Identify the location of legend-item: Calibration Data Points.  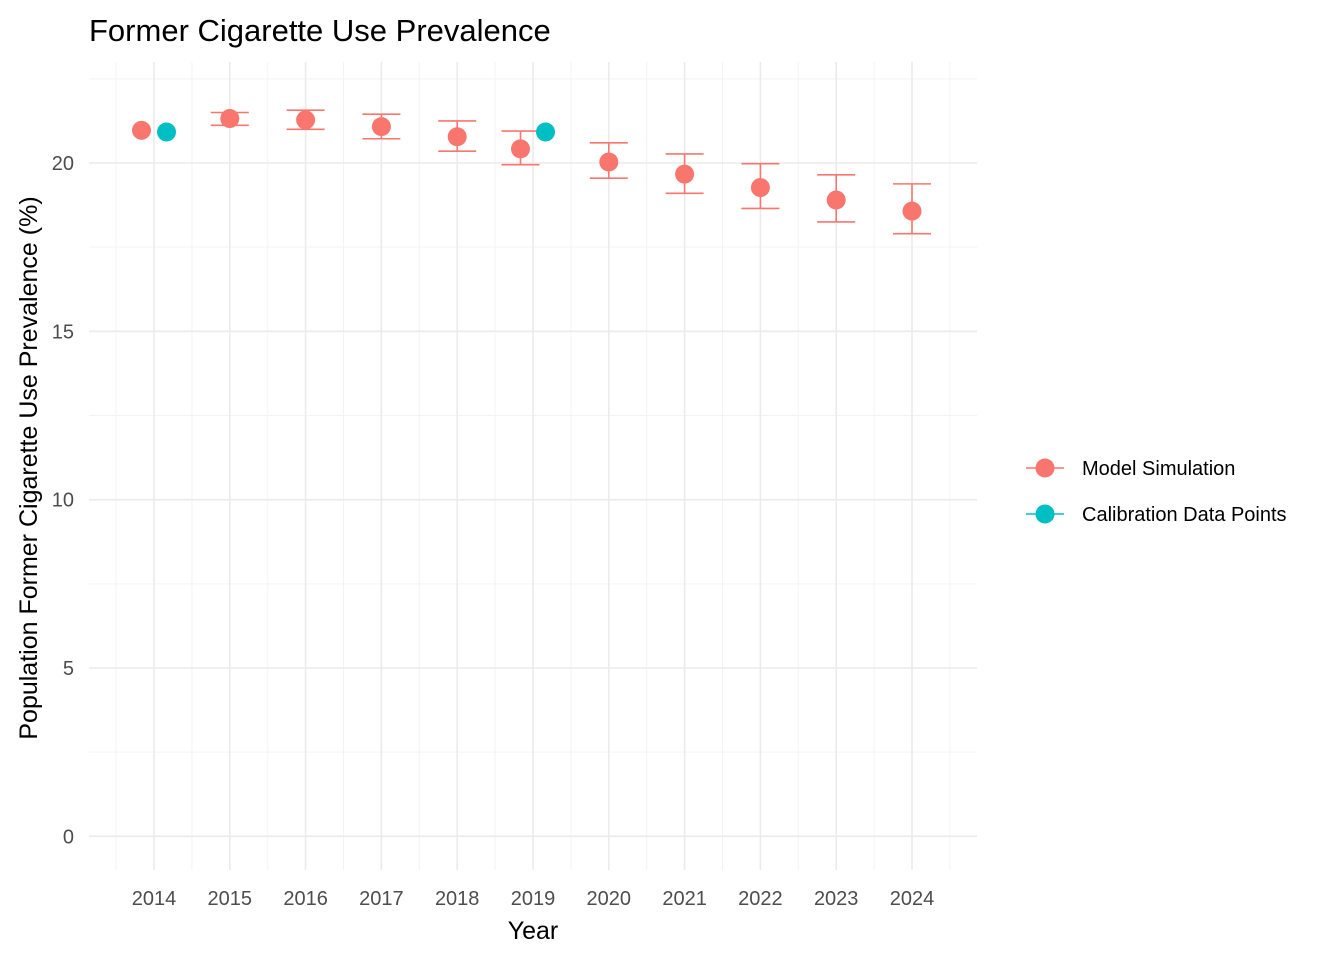
(1156, 515).